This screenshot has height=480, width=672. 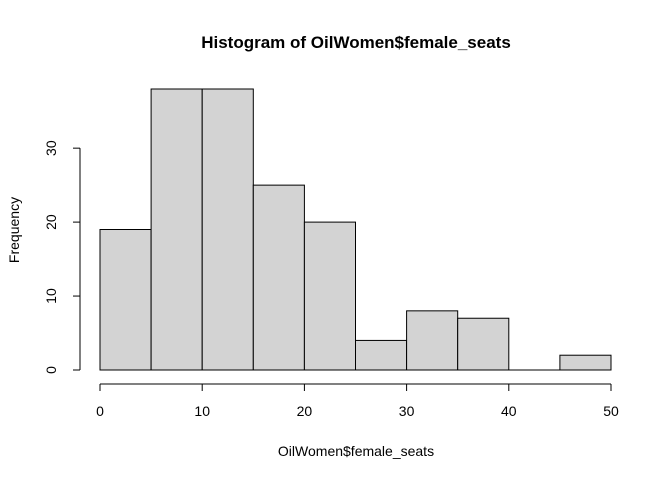 What do you see at coordinates (100, 411) in the screenshot?
I see `x-tick-label: 0` at bounding box center [100, 411].